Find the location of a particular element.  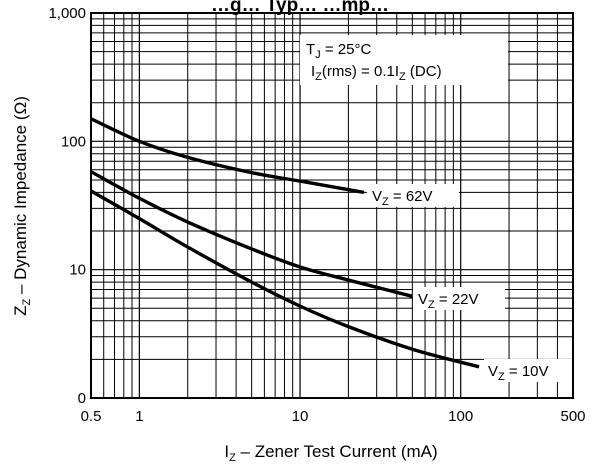

annotation-background is located at coordinates (404, 60).